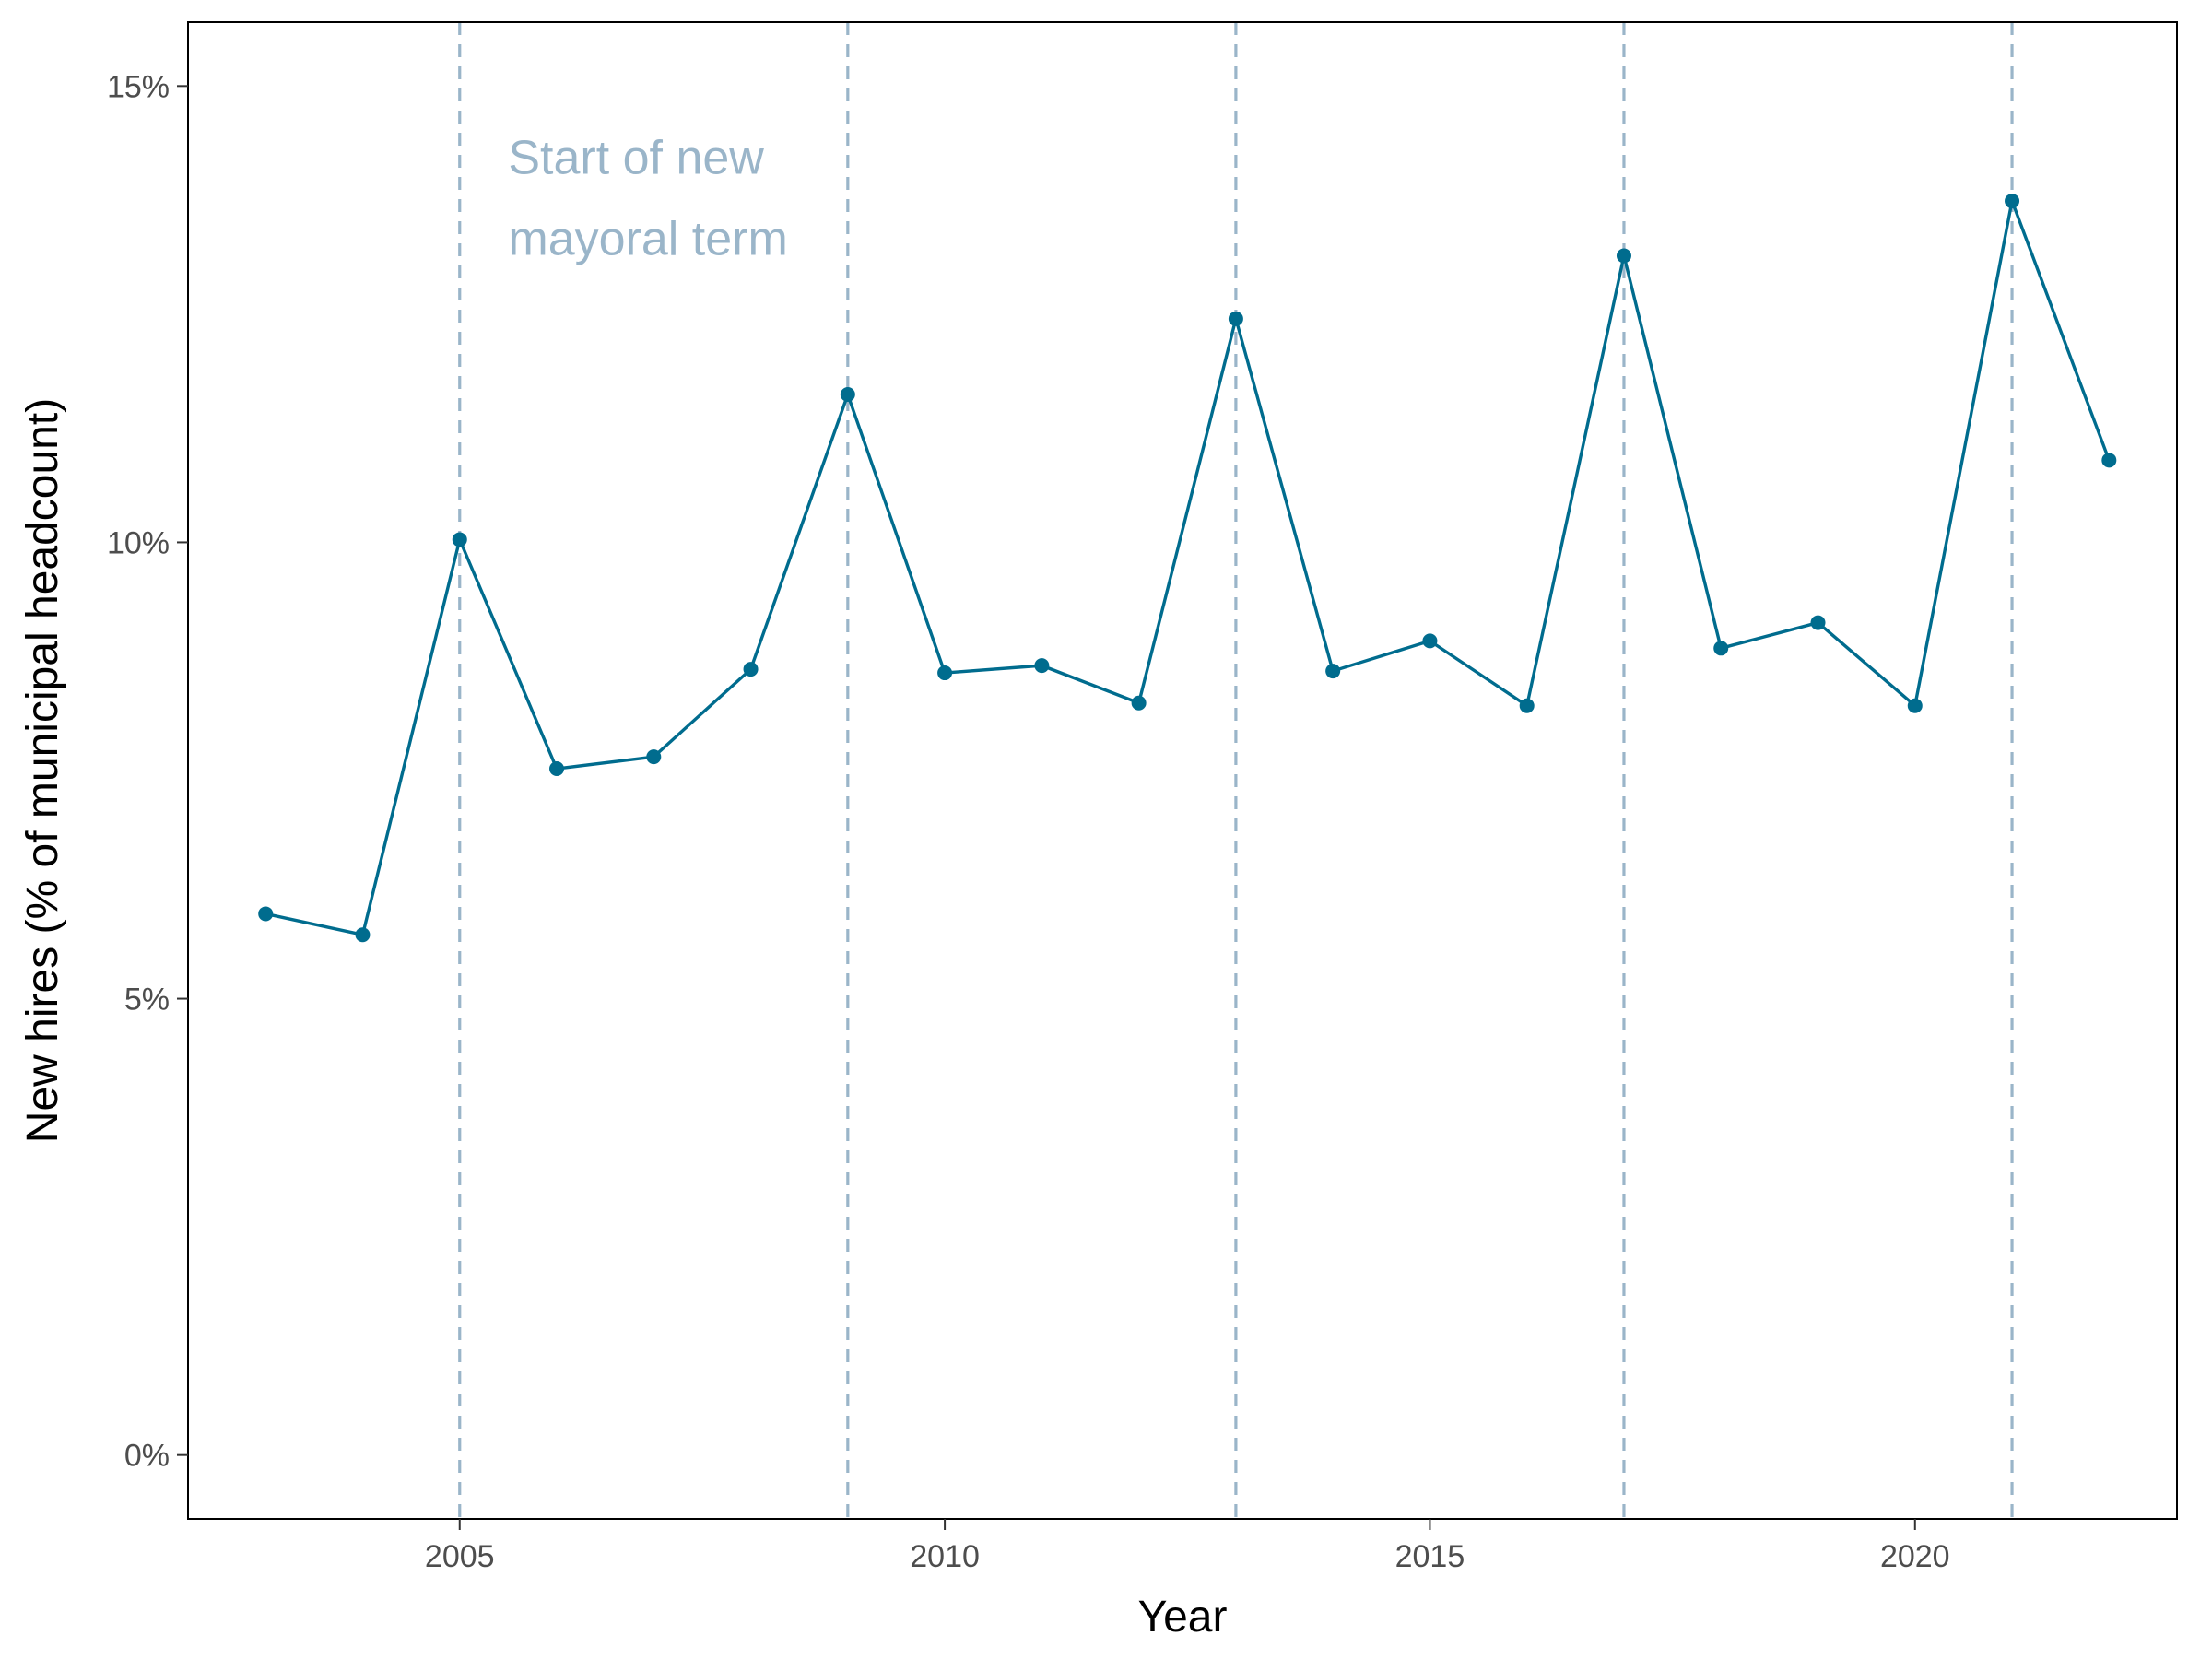 Image resolution: width=2212 pixels, height=1659 pixels. I want to click on y-tick-label: 15%, so click(138, 86).